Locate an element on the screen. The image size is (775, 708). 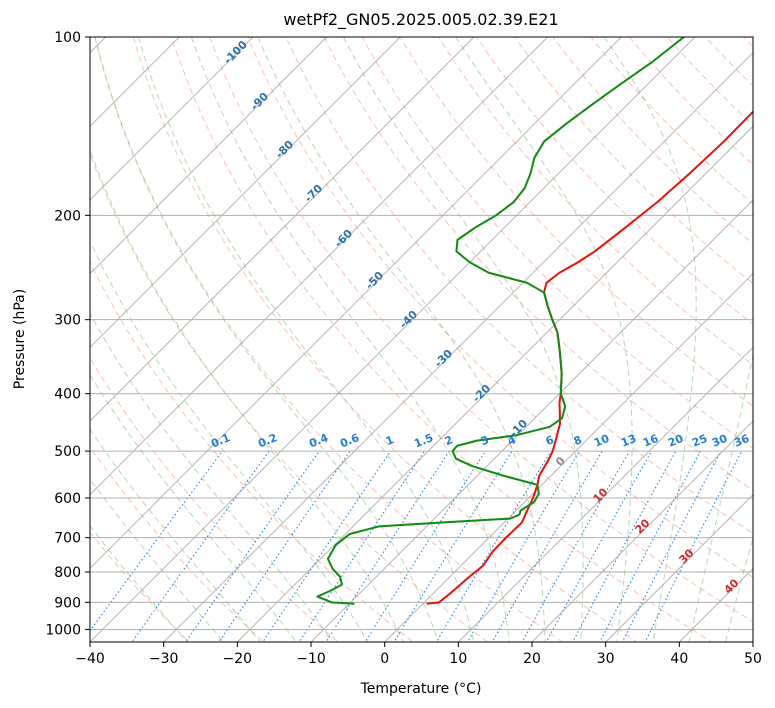
dry-adiabat-label: -100 is located at coordinates (235, 52).